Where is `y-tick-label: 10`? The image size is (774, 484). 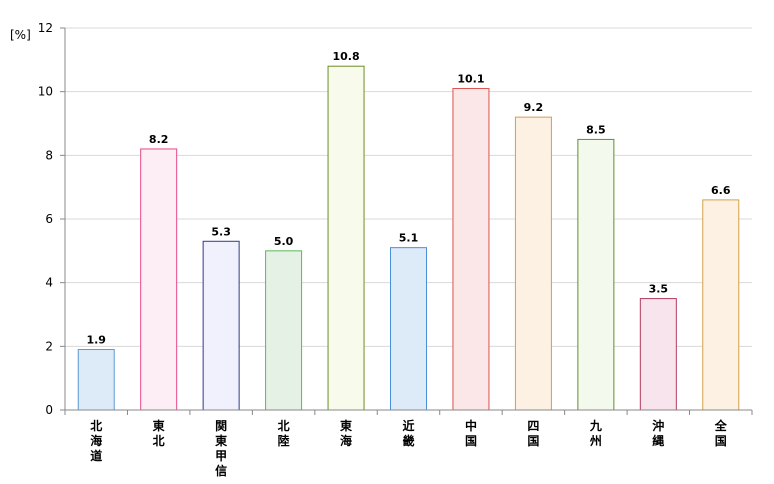 y-tick-label: 10 is located at coordinates (45, 92).